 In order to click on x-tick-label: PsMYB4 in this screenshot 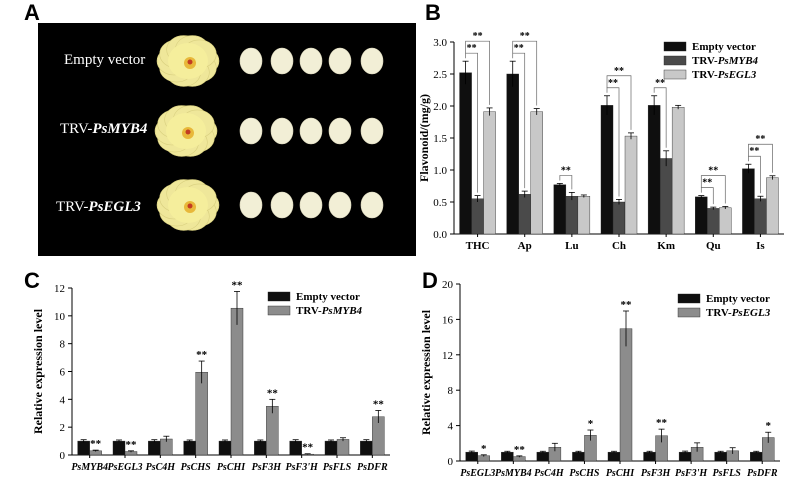, I will do `click(513, 473)`.